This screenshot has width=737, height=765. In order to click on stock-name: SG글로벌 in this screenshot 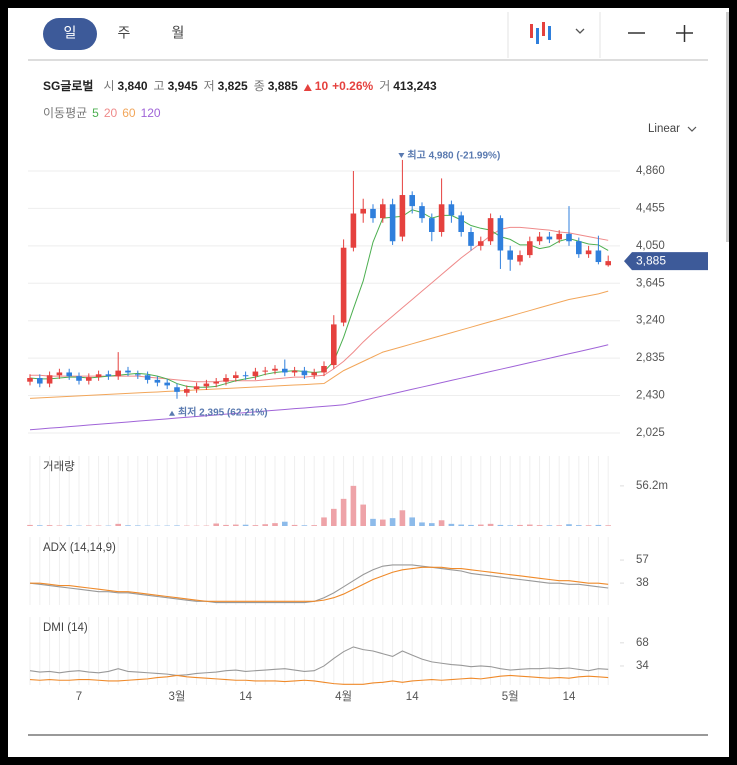, I will do `click(68, 85)`.